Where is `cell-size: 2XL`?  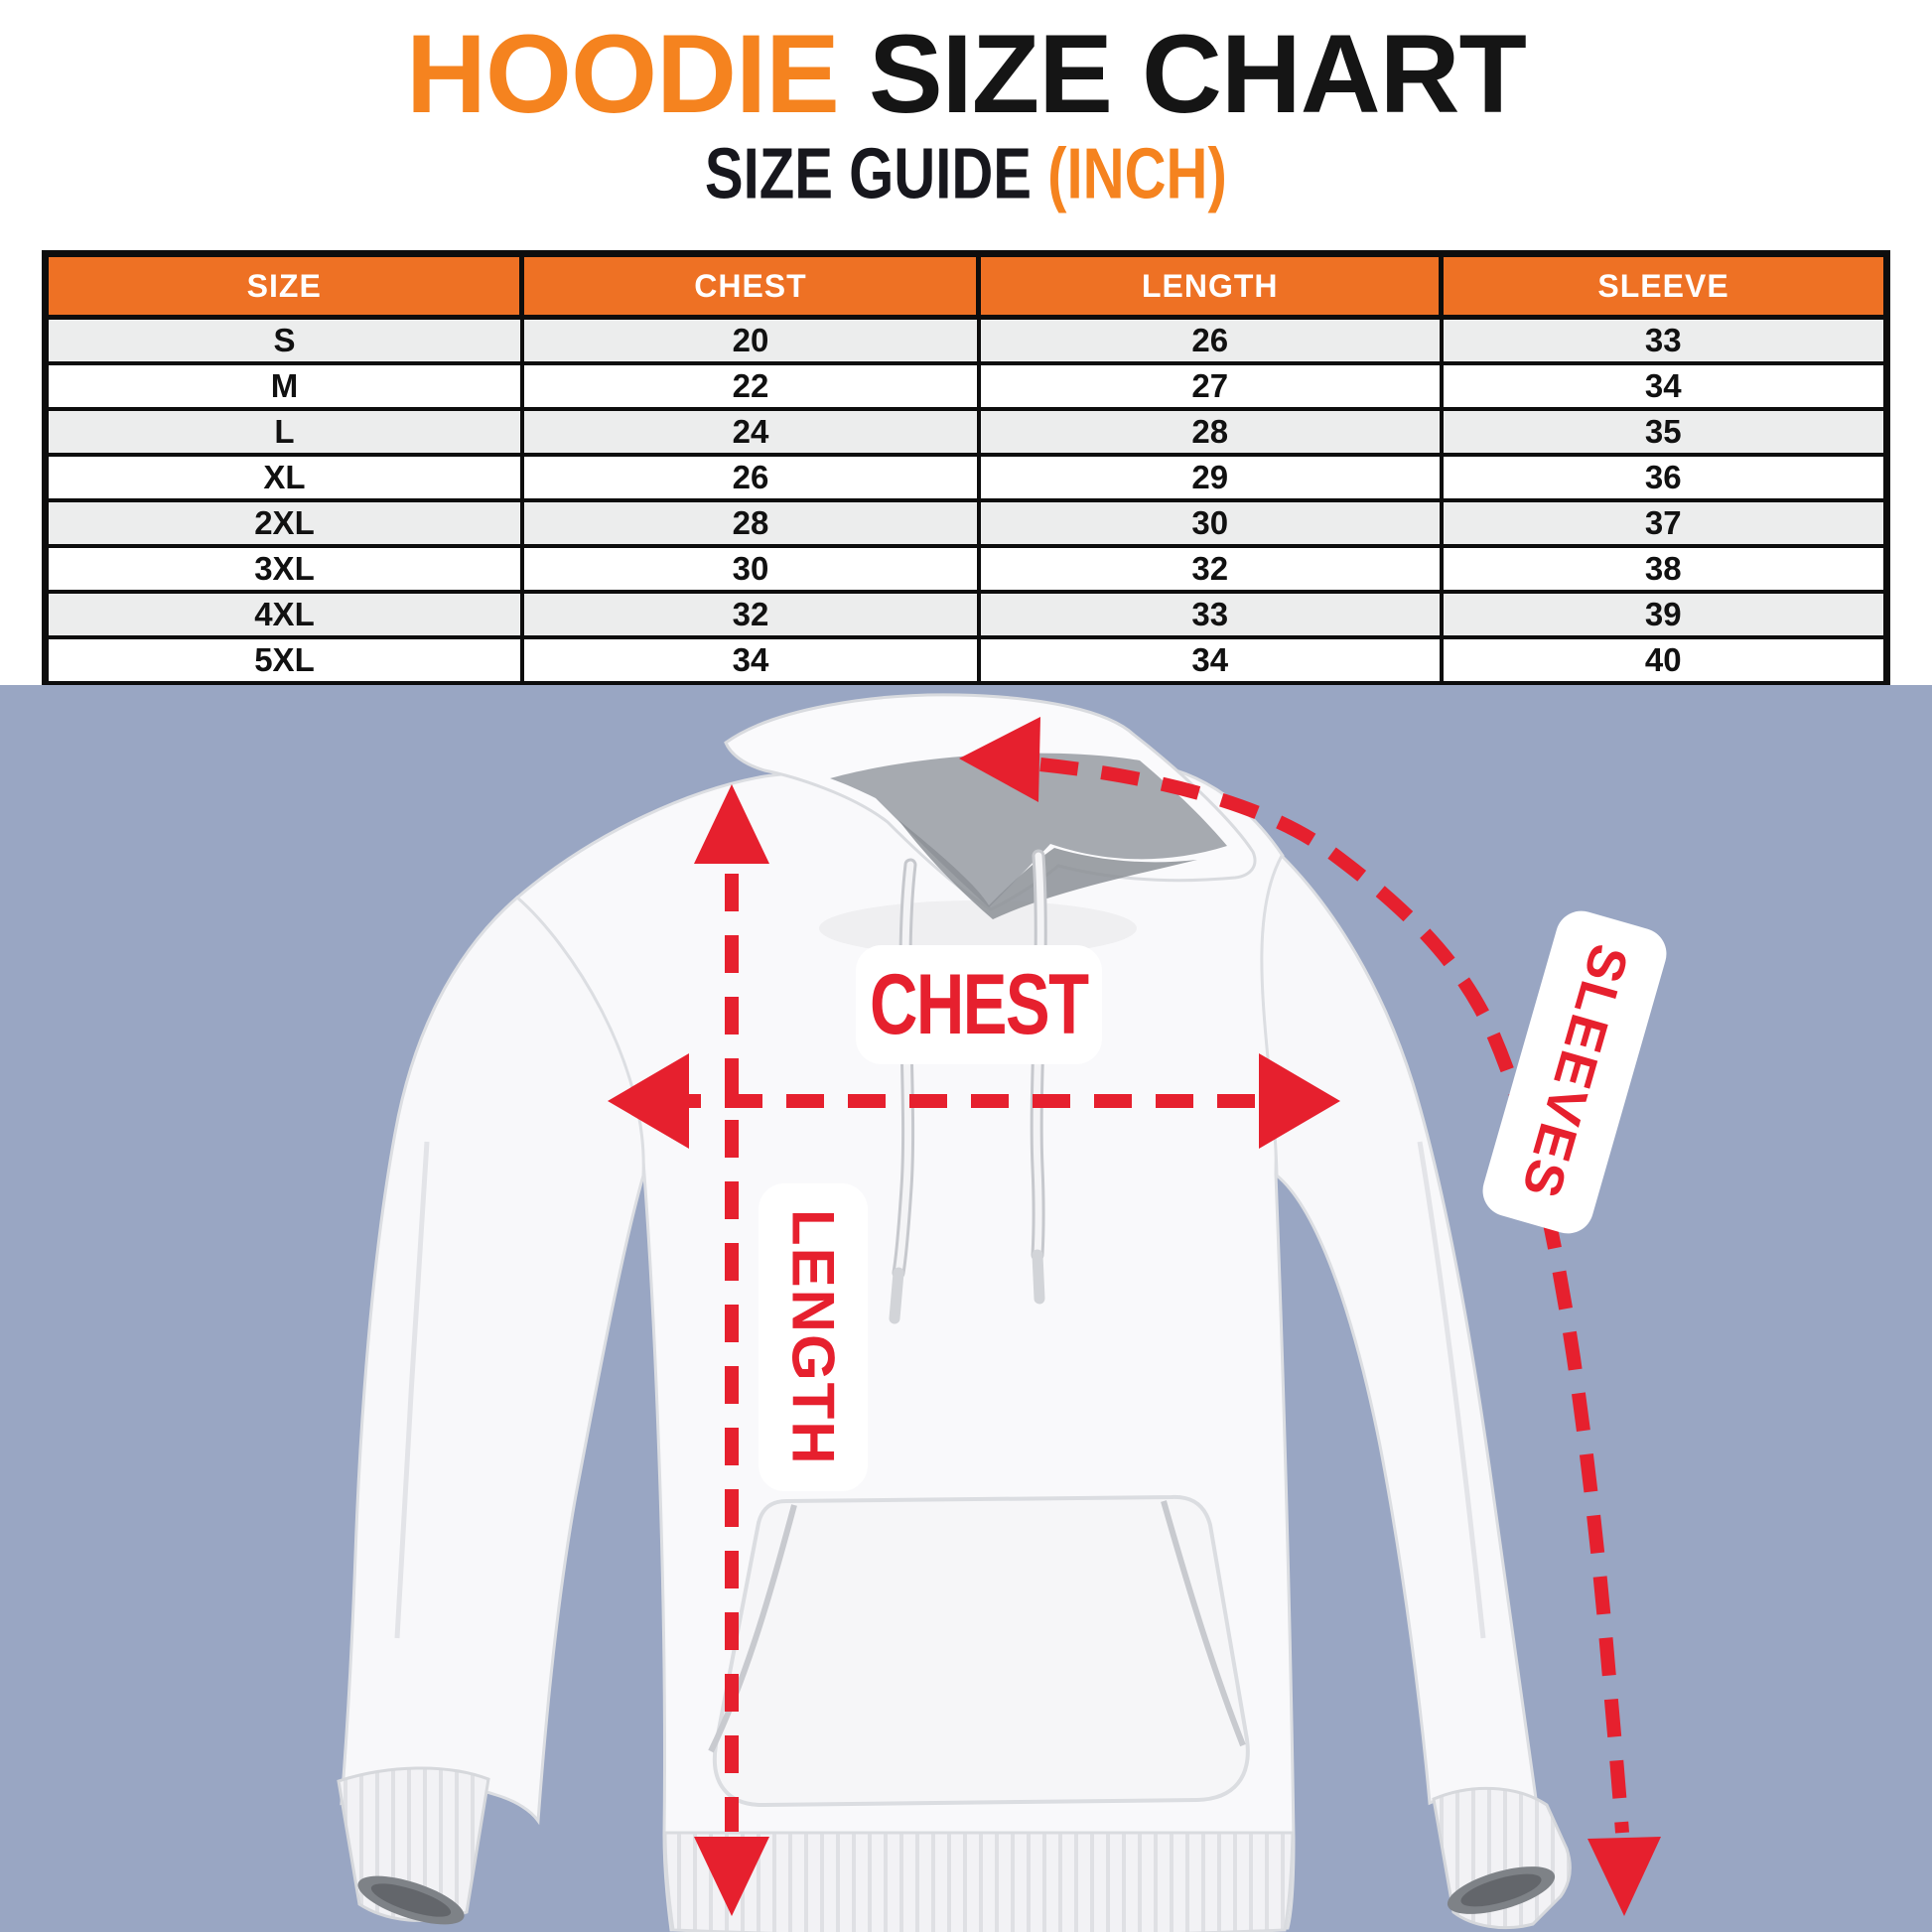
cell-size: 2XL is located at coordinates (283, 523).